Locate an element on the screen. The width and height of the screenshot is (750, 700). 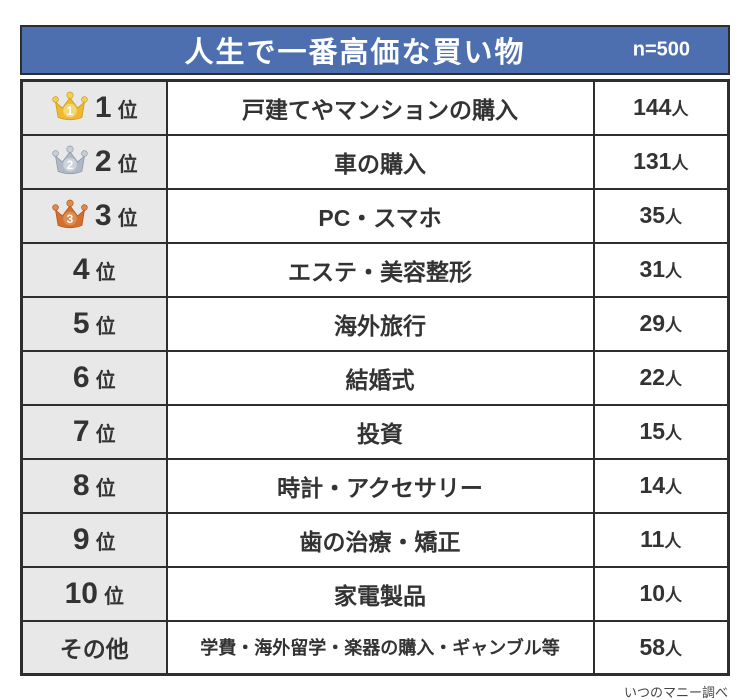
item-cell: 車の購入 is located at coordinates (380, 161).